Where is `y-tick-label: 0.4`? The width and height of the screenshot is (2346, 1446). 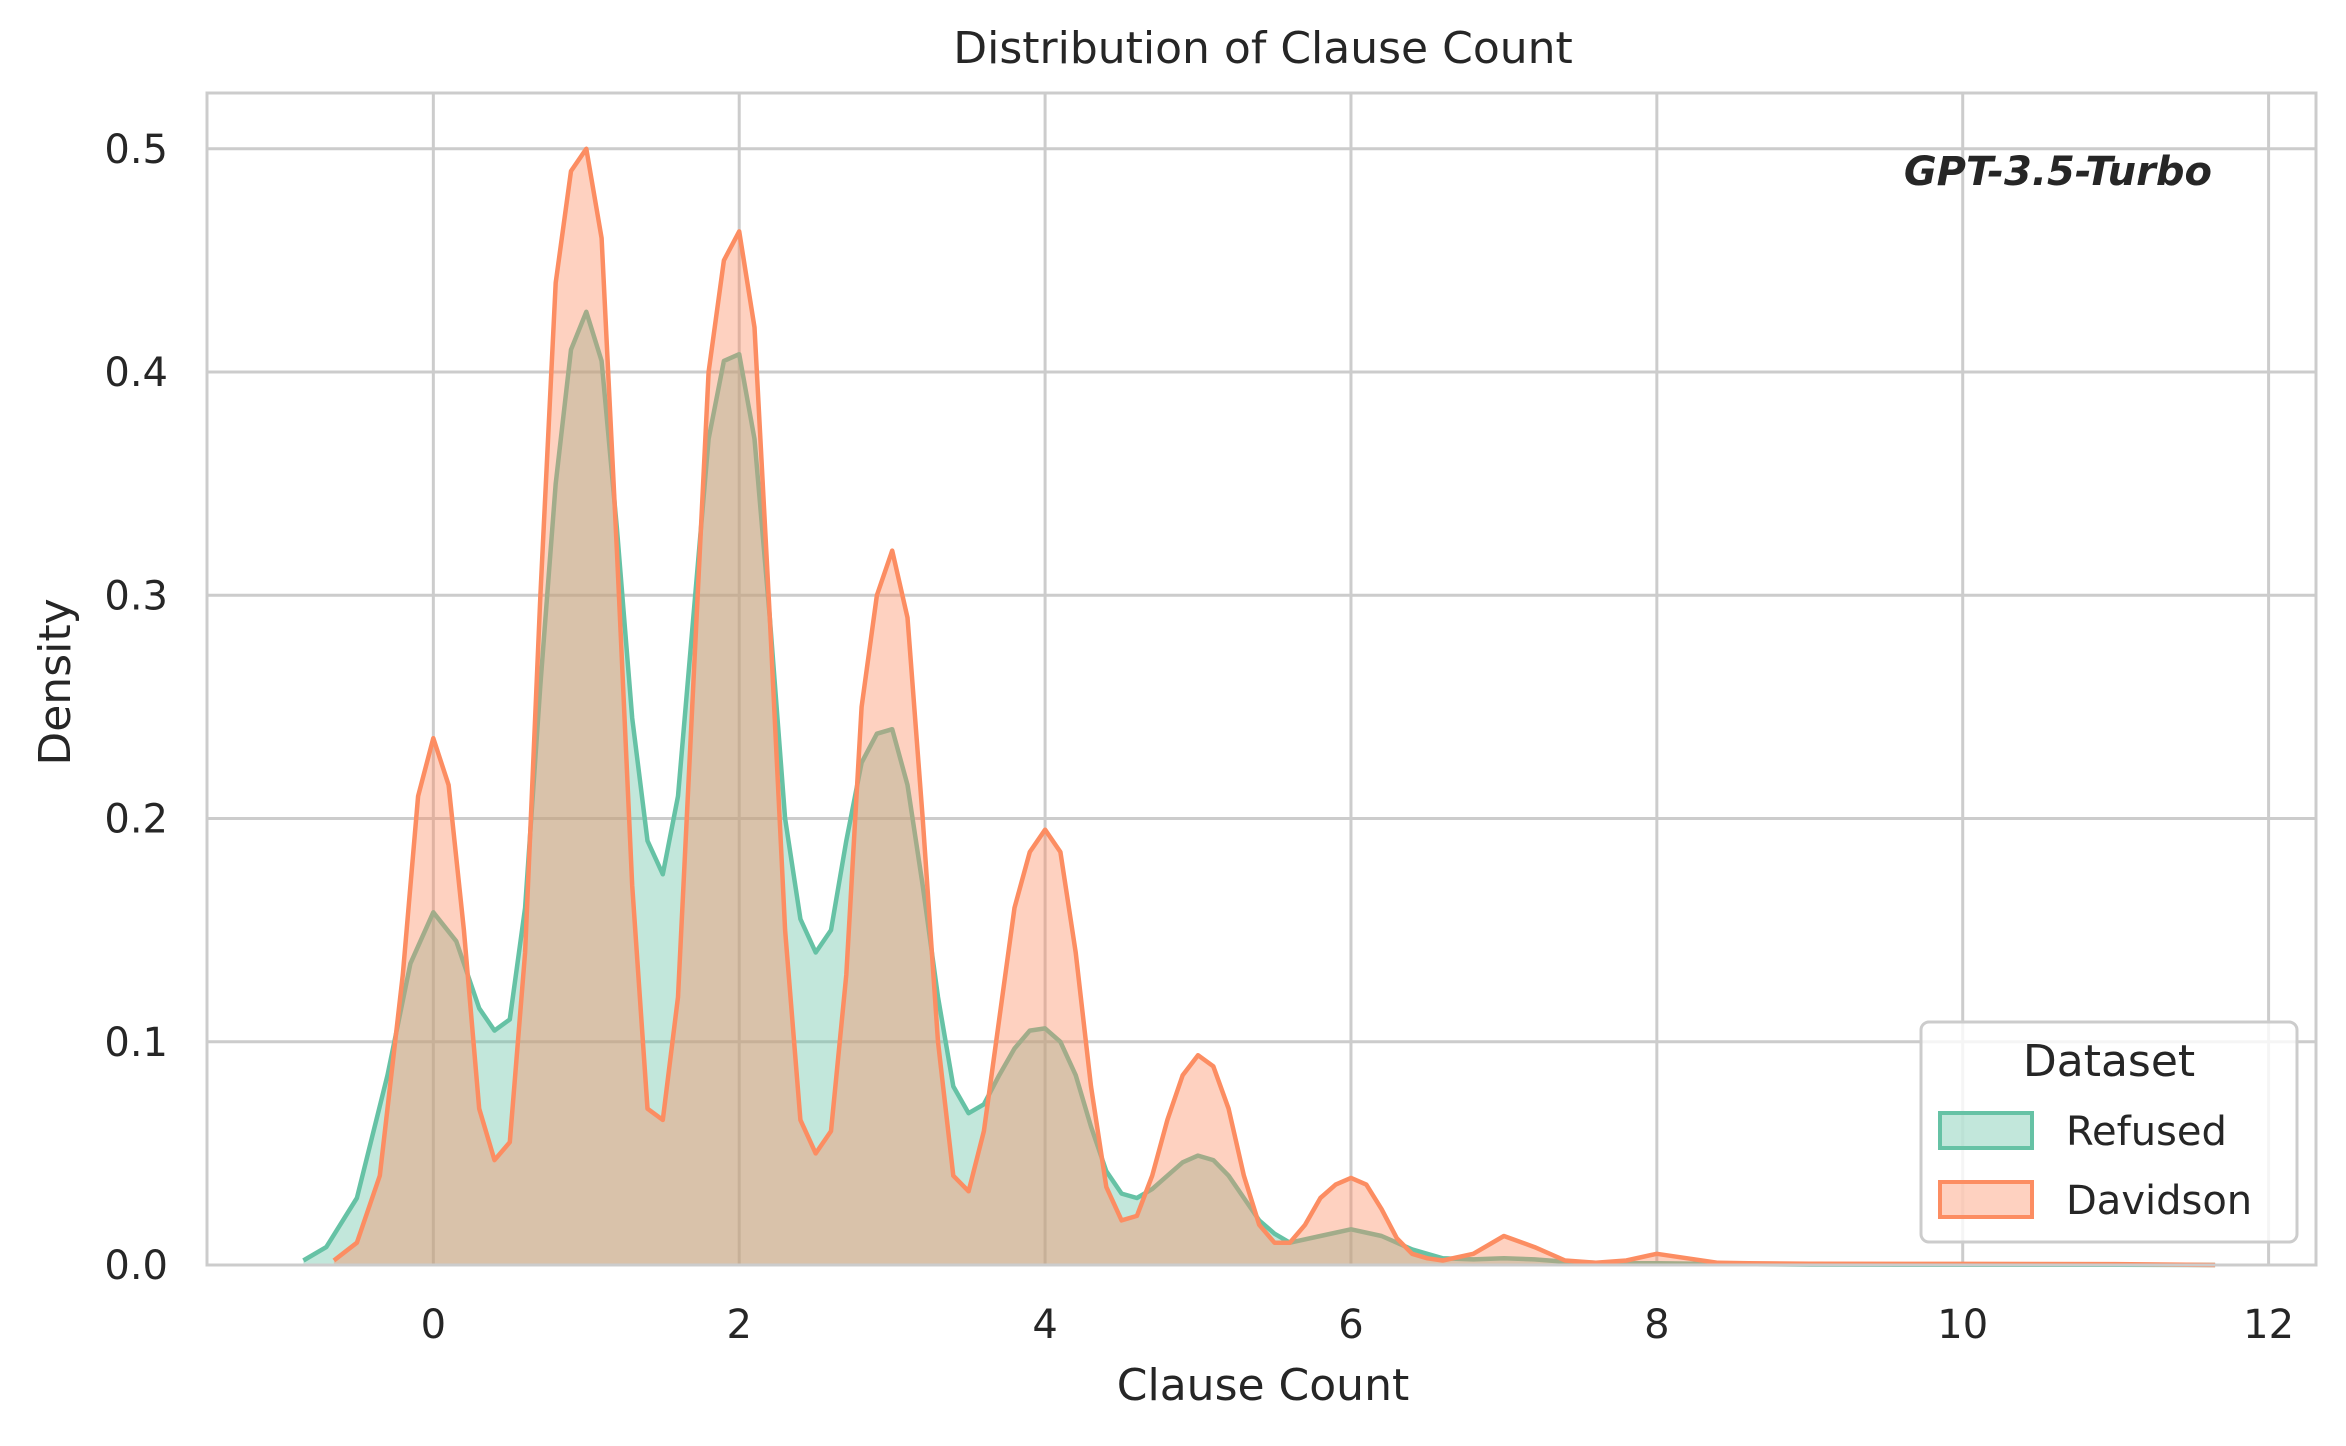
y-tick-label: 0.4 is located at coordinates (136, 373).